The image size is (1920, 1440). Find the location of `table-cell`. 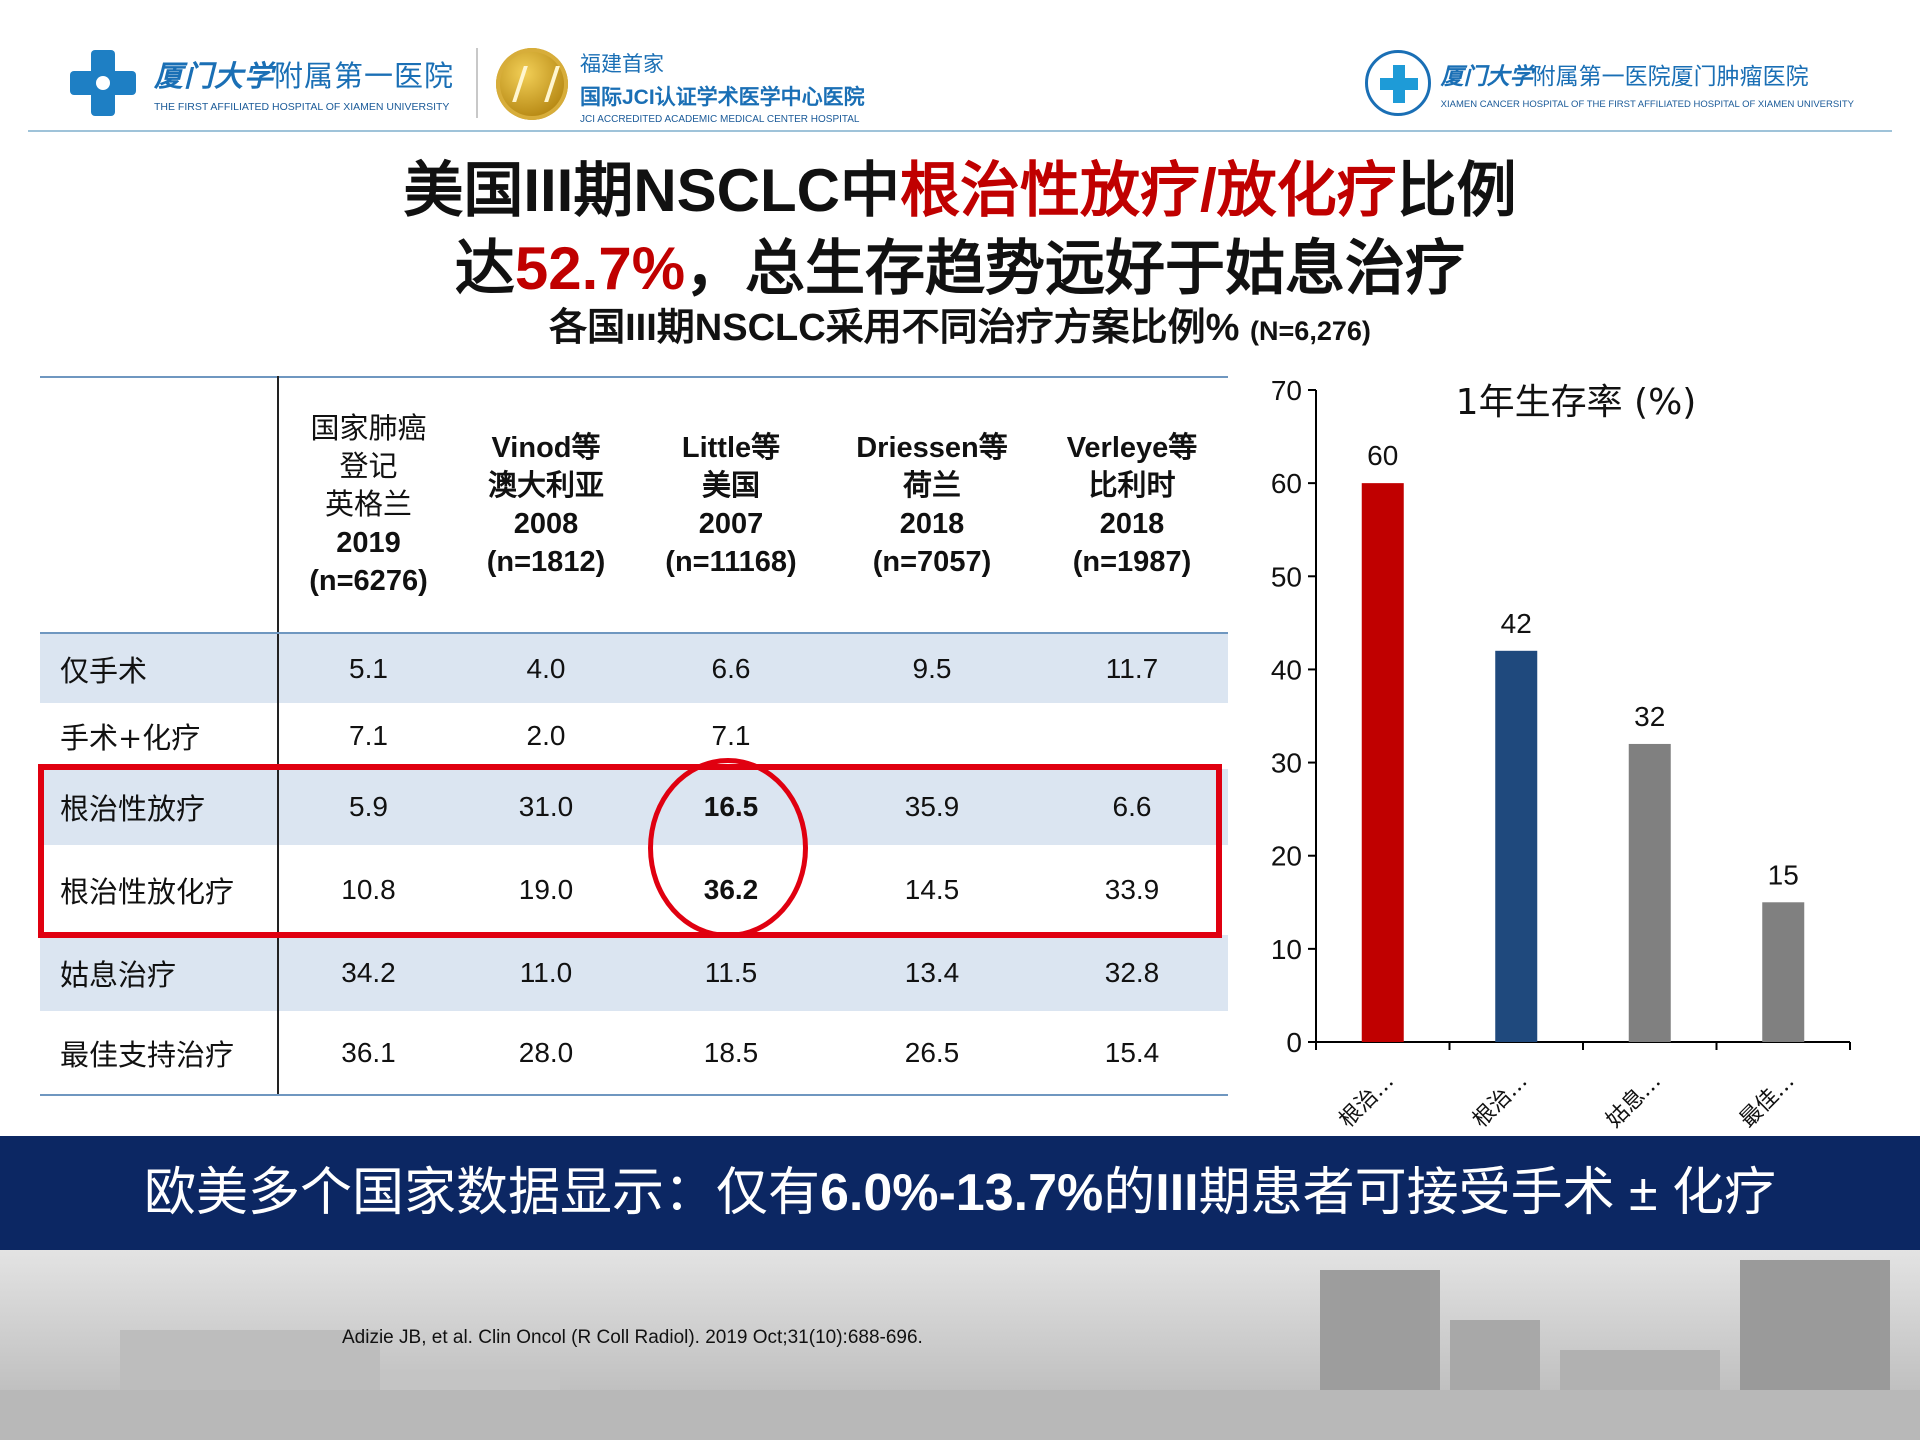

table-cell is located at coordinates (932, 736).